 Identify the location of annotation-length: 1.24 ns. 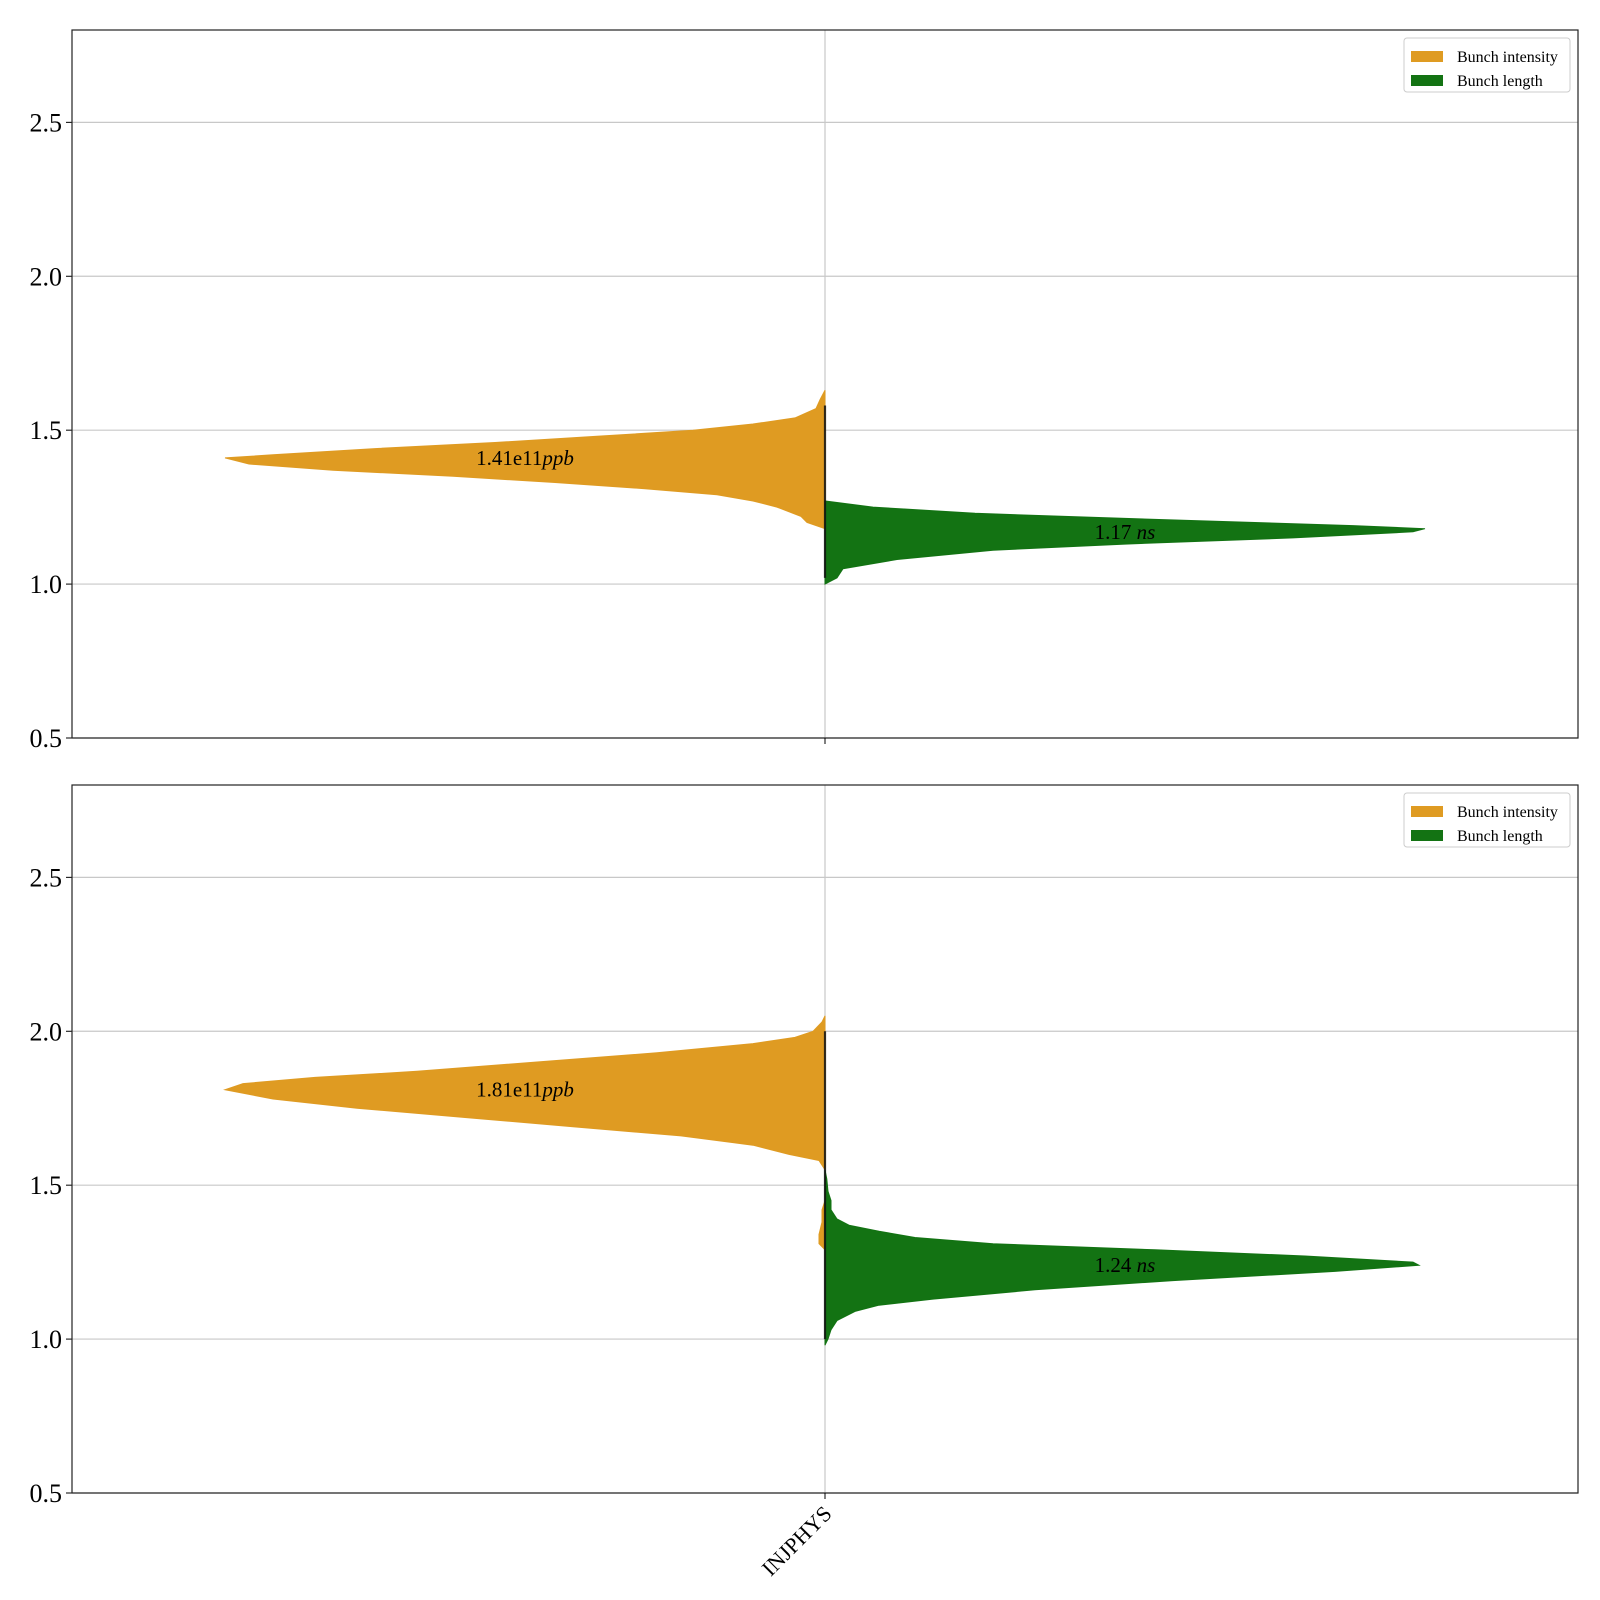
(1125, 1265).